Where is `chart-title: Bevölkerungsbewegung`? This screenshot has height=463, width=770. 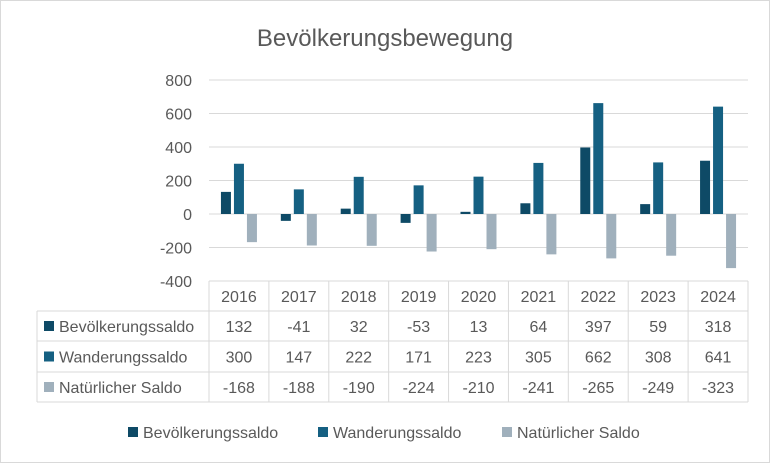
chart-title: Bevölkerungsbewegung is located at coordinates (385, 38).